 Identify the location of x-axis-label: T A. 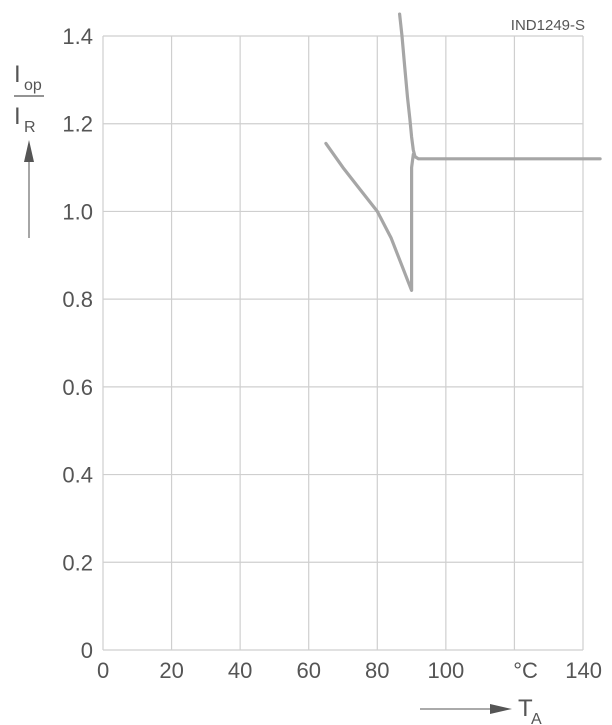
(481, 710).